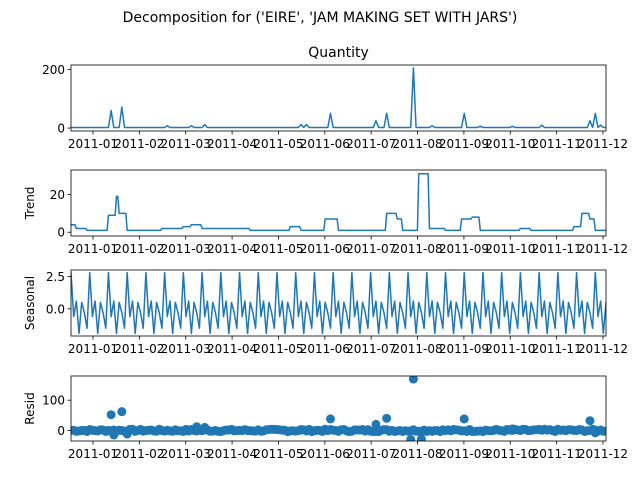 This screenshot has height=484, width=640. Describe the element at coordinates (55, 309) in the screenshot. I see `y-tick-label: 0.0` at that location.